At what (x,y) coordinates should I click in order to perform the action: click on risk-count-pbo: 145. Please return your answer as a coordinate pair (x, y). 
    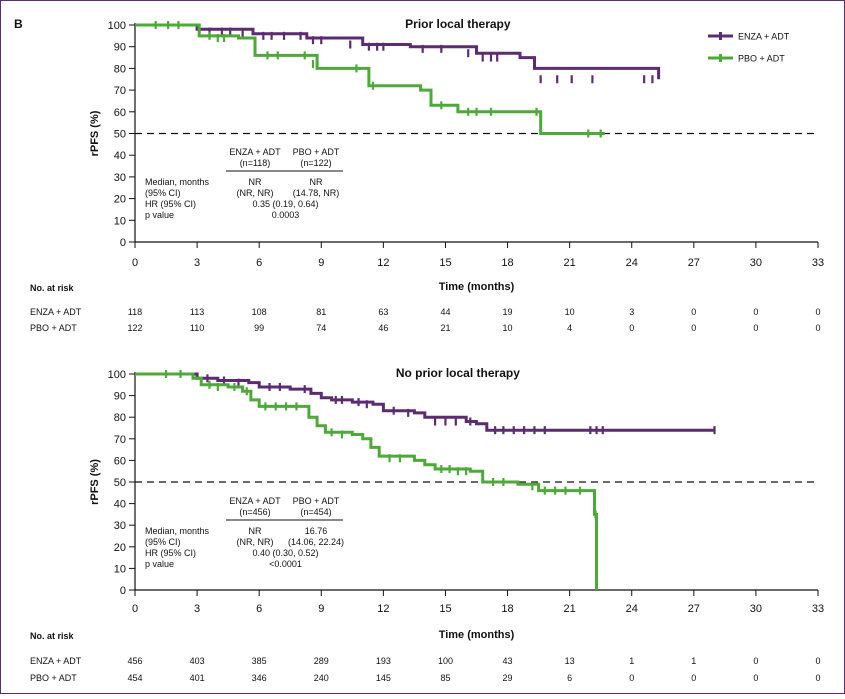
    Looking at the image, I should click on (383, 678).